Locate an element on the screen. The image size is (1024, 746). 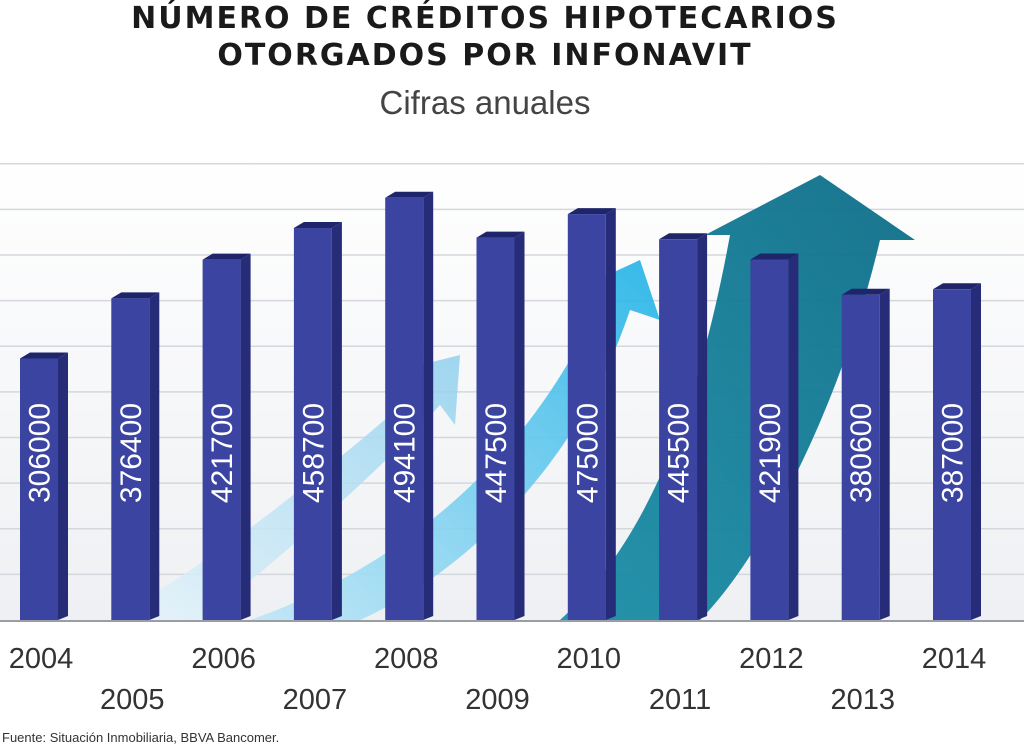
bar-value-label: 458700 is located at coordinates (313, 453).